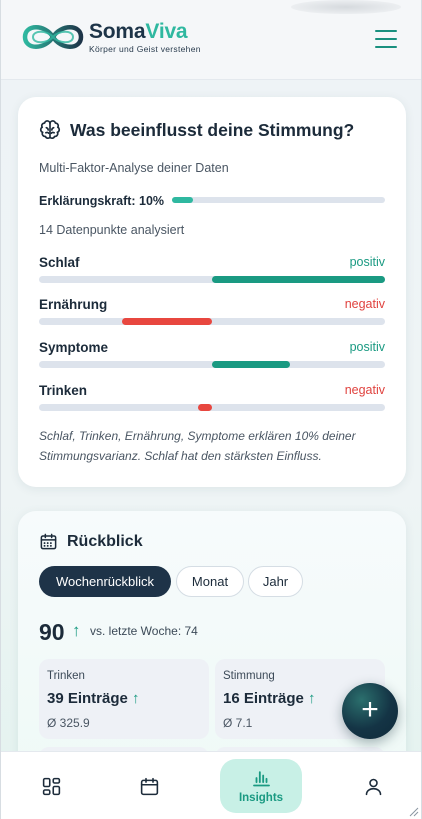 The height and width of the screenshot is (819, 422). Describe the element at coordinates (138, 31) in the screenshot. I see `brand-name: SomaViva` at that location.